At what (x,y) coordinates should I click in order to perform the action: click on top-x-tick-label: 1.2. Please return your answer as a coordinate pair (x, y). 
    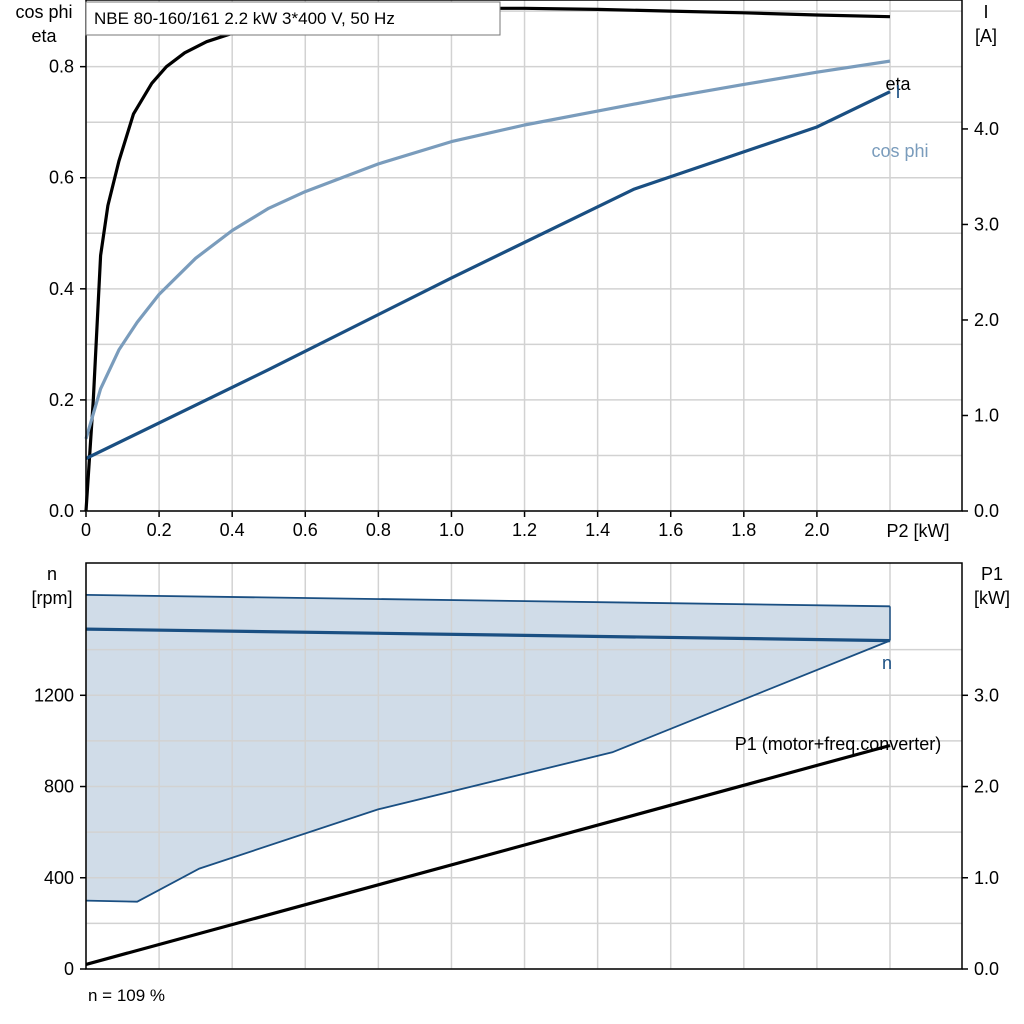
    Looking at the image, I should click on (524, 530).